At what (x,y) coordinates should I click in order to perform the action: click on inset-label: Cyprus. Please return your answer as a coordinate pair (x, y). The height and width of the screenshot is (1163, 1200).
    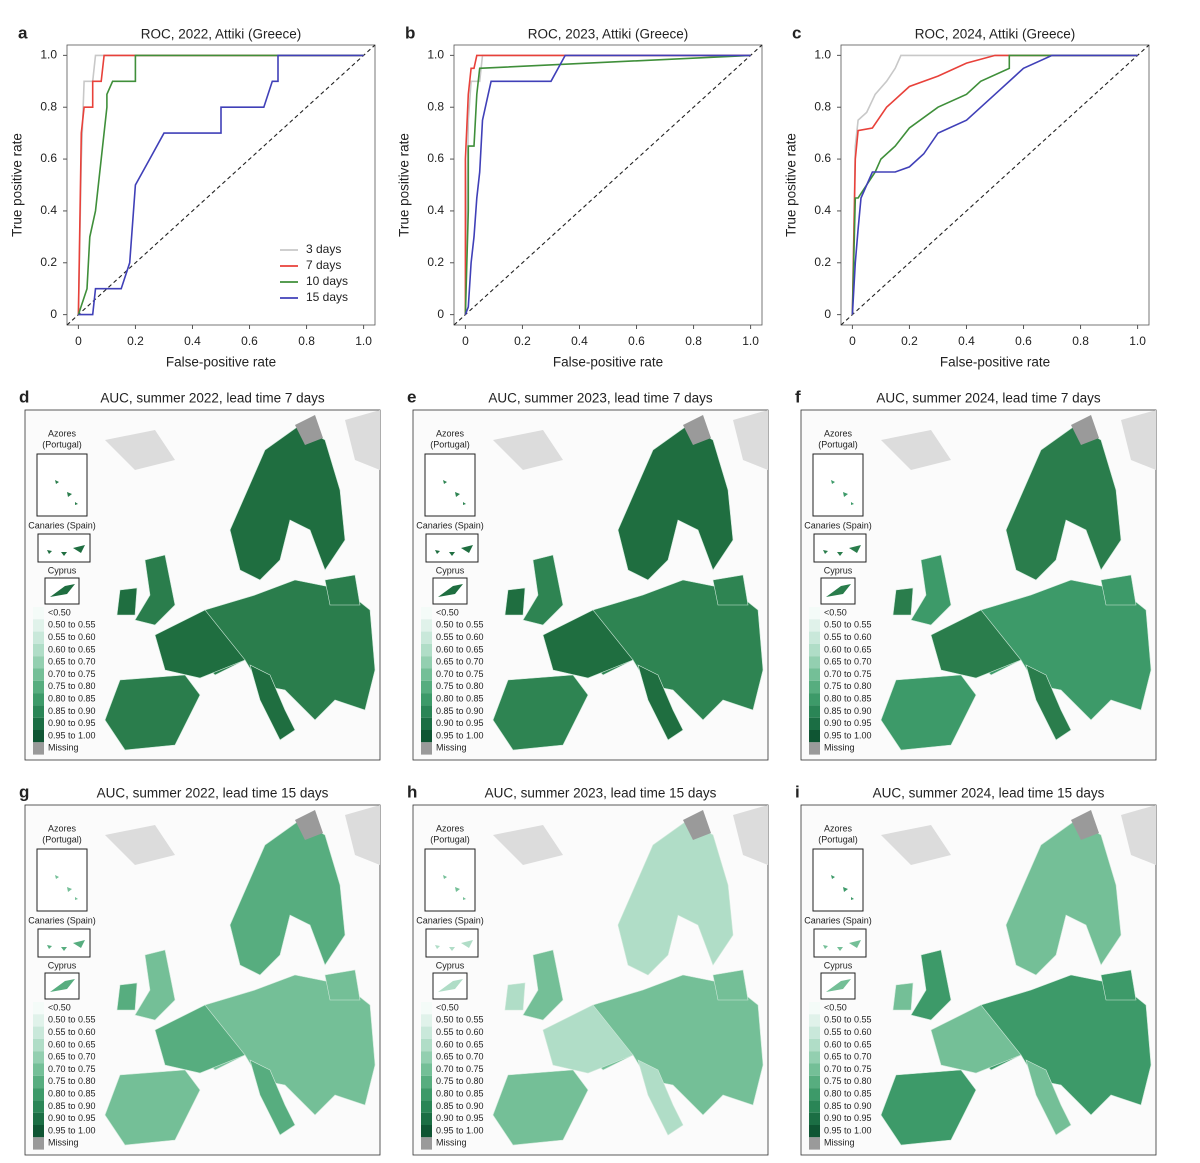
    Looking at the image, I should click on (62, 570).